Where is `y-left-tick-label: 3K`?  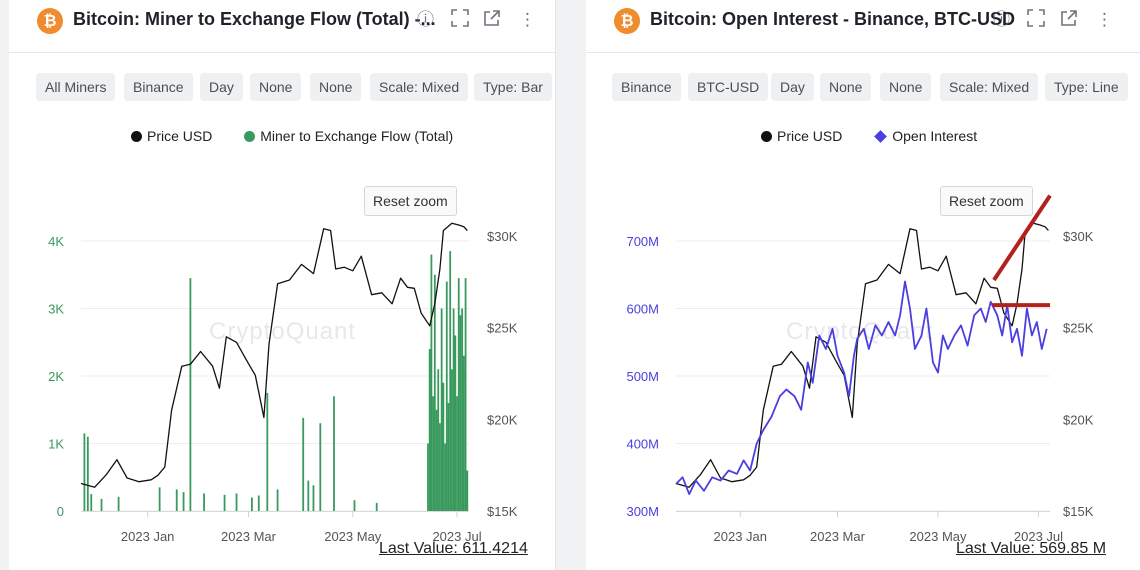 y-left-tick-label: 3K is located at coordinates (56, 309).